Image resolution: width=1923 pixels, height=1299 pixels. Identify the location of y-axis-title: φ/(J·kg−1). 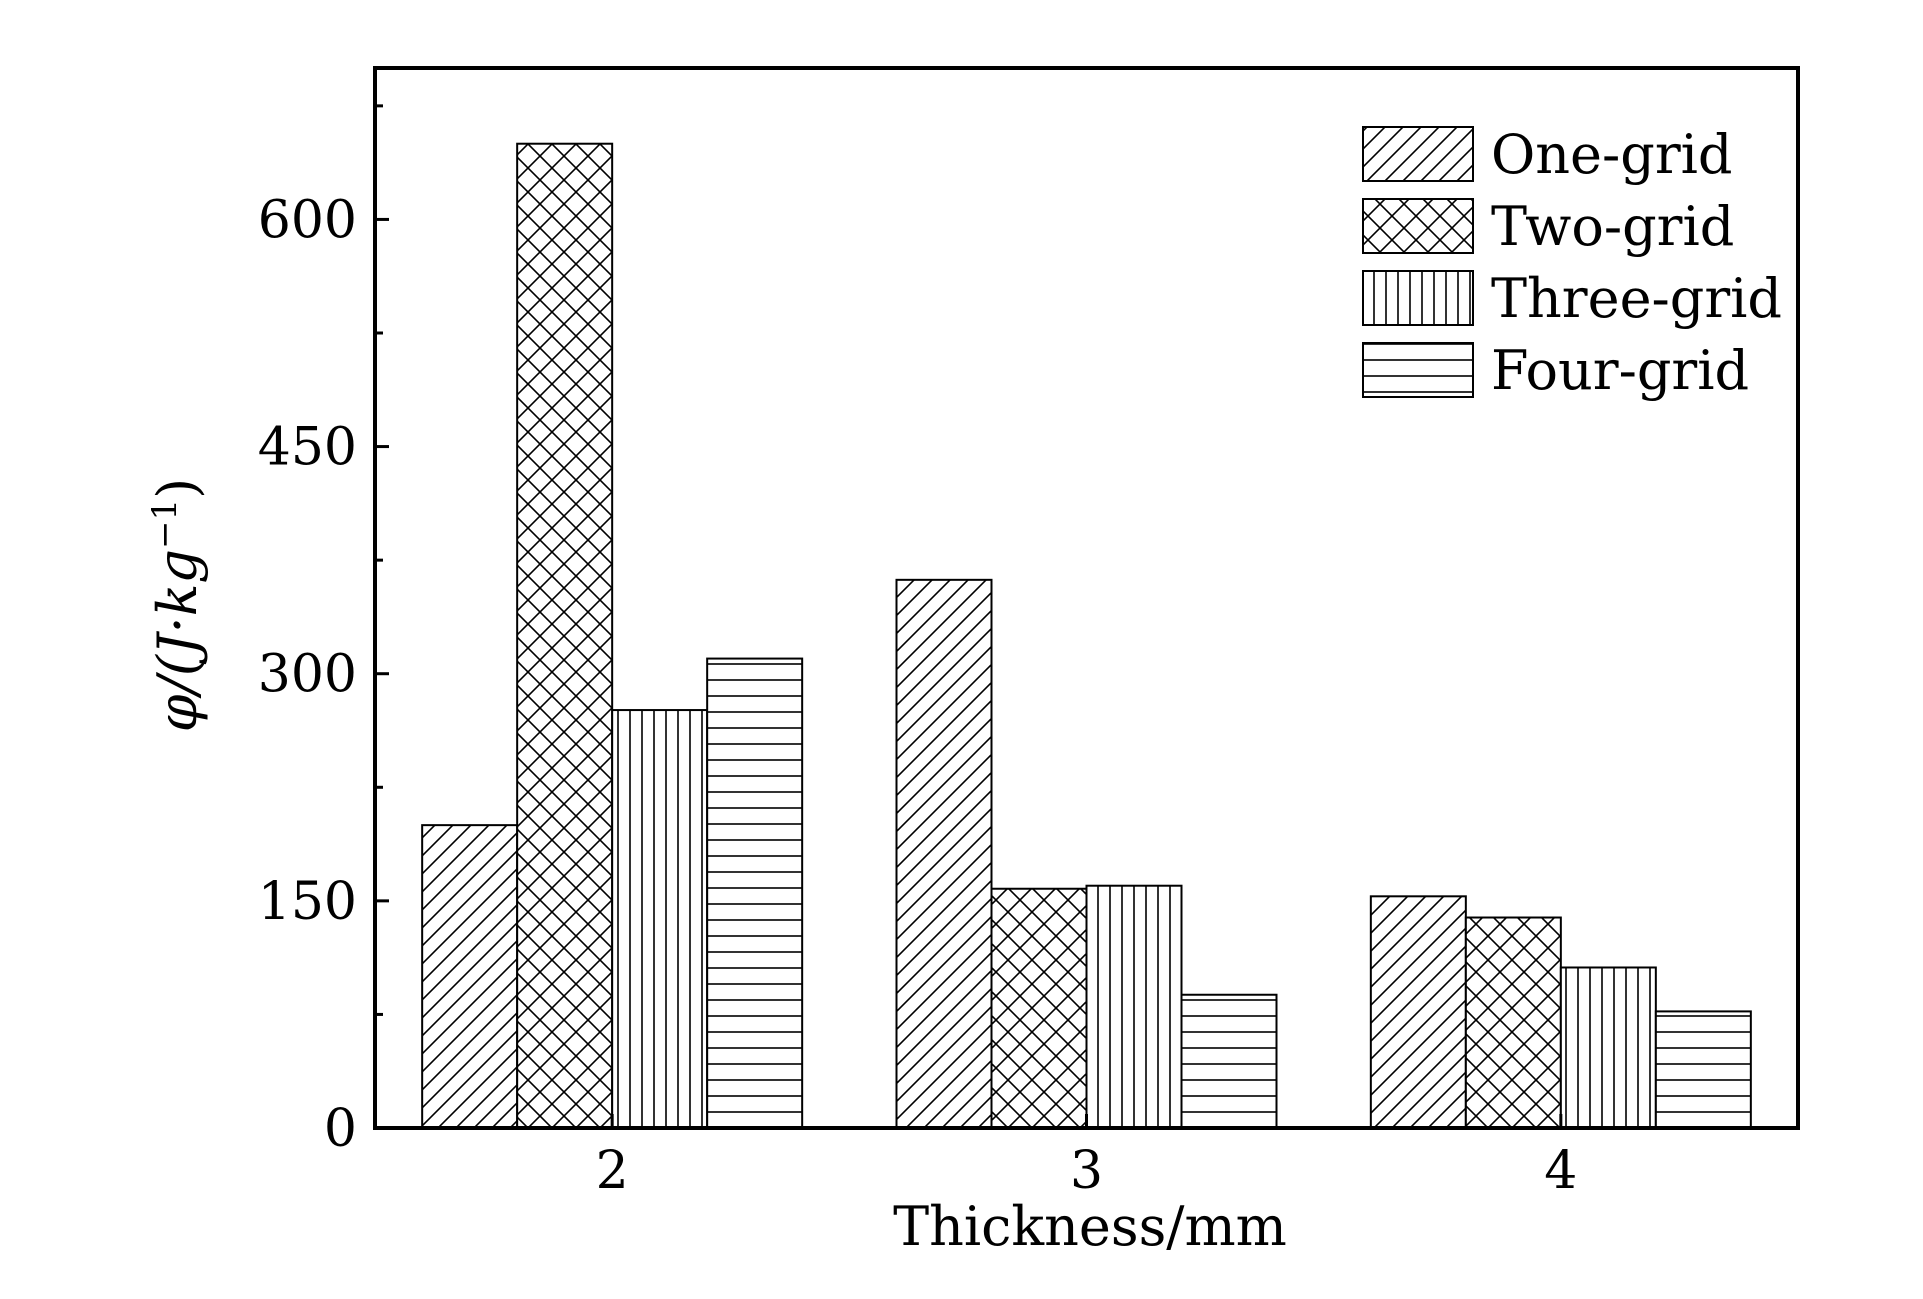
(177, 605).